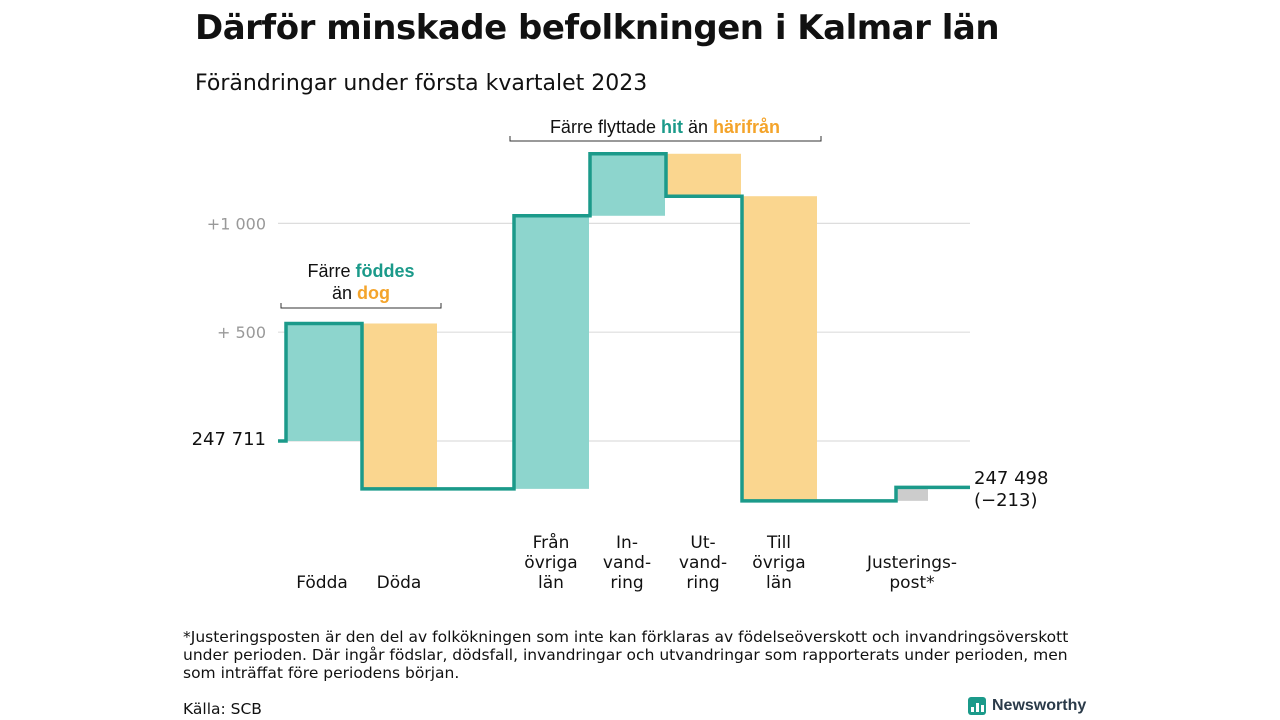 The height and width of the screenshot is (720, 1280). What do you see at coordinates (1005, 500) in the screenshot?
I see `end-change-label: (−213)` at bounding box center [1005, 500].